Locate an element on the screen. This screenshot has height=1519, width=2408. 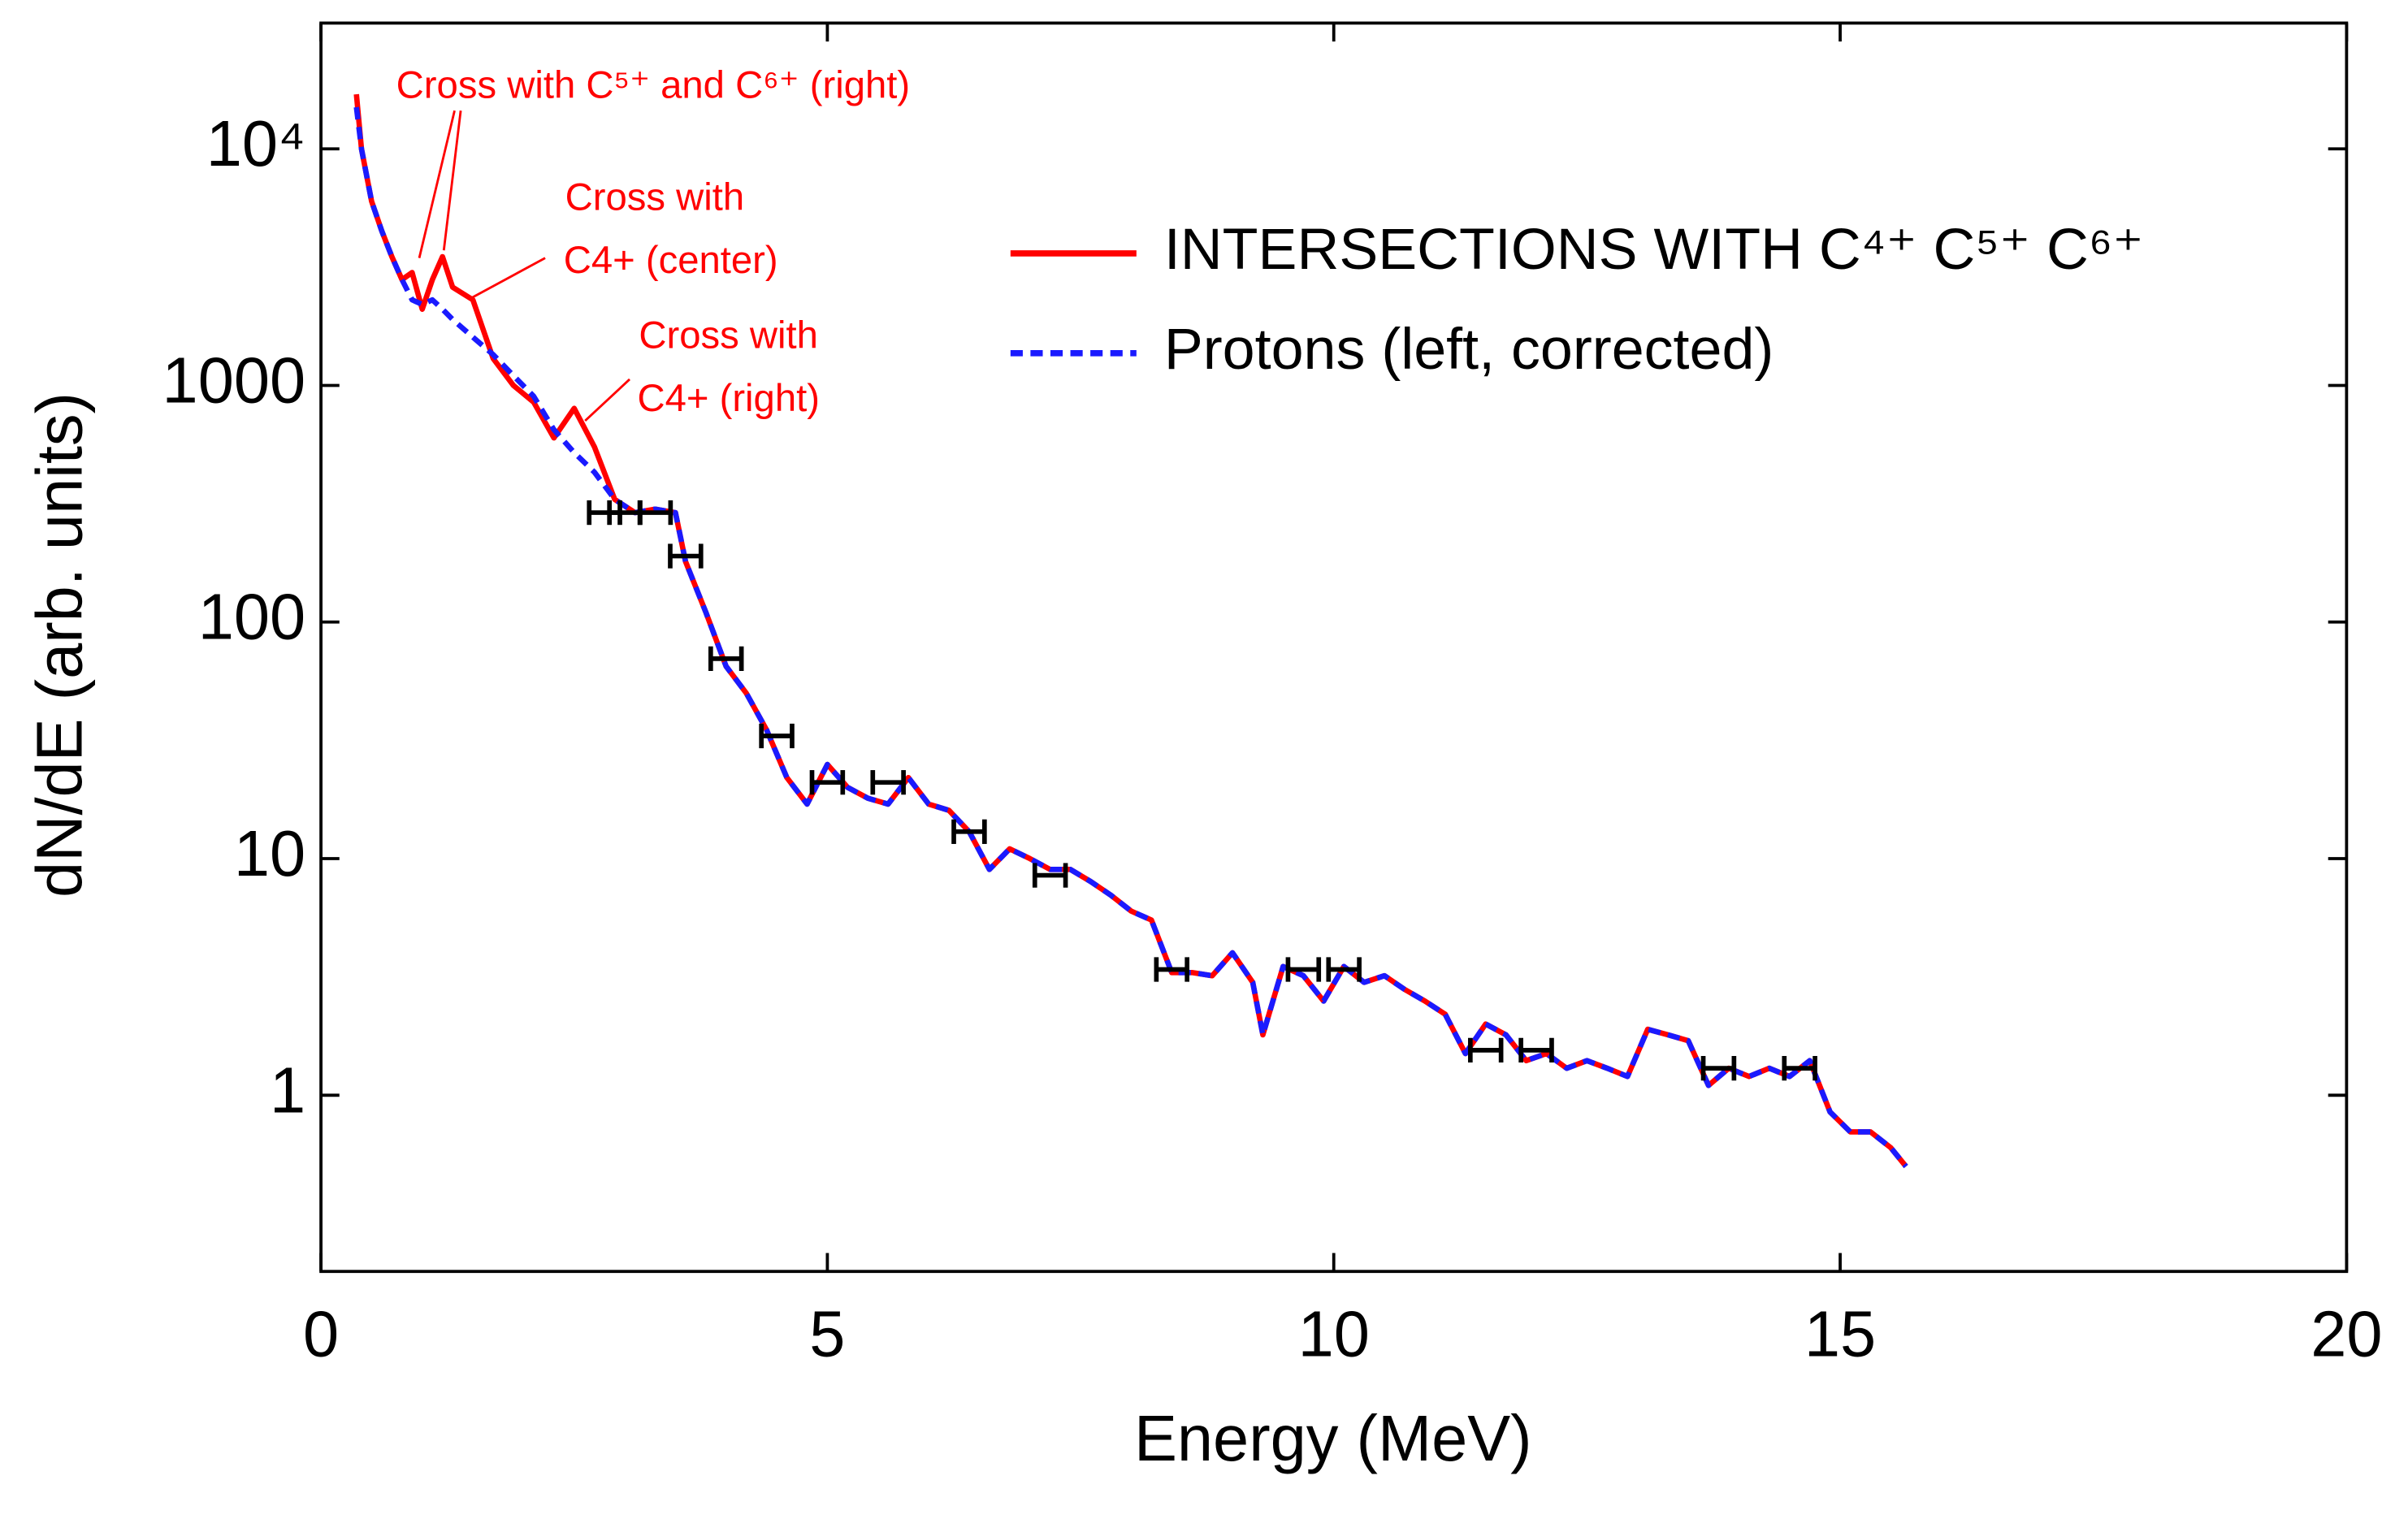
annotation: Cross with C⁵⁺ and C⁶⁺ (right) is located at coordinates (653, 84).